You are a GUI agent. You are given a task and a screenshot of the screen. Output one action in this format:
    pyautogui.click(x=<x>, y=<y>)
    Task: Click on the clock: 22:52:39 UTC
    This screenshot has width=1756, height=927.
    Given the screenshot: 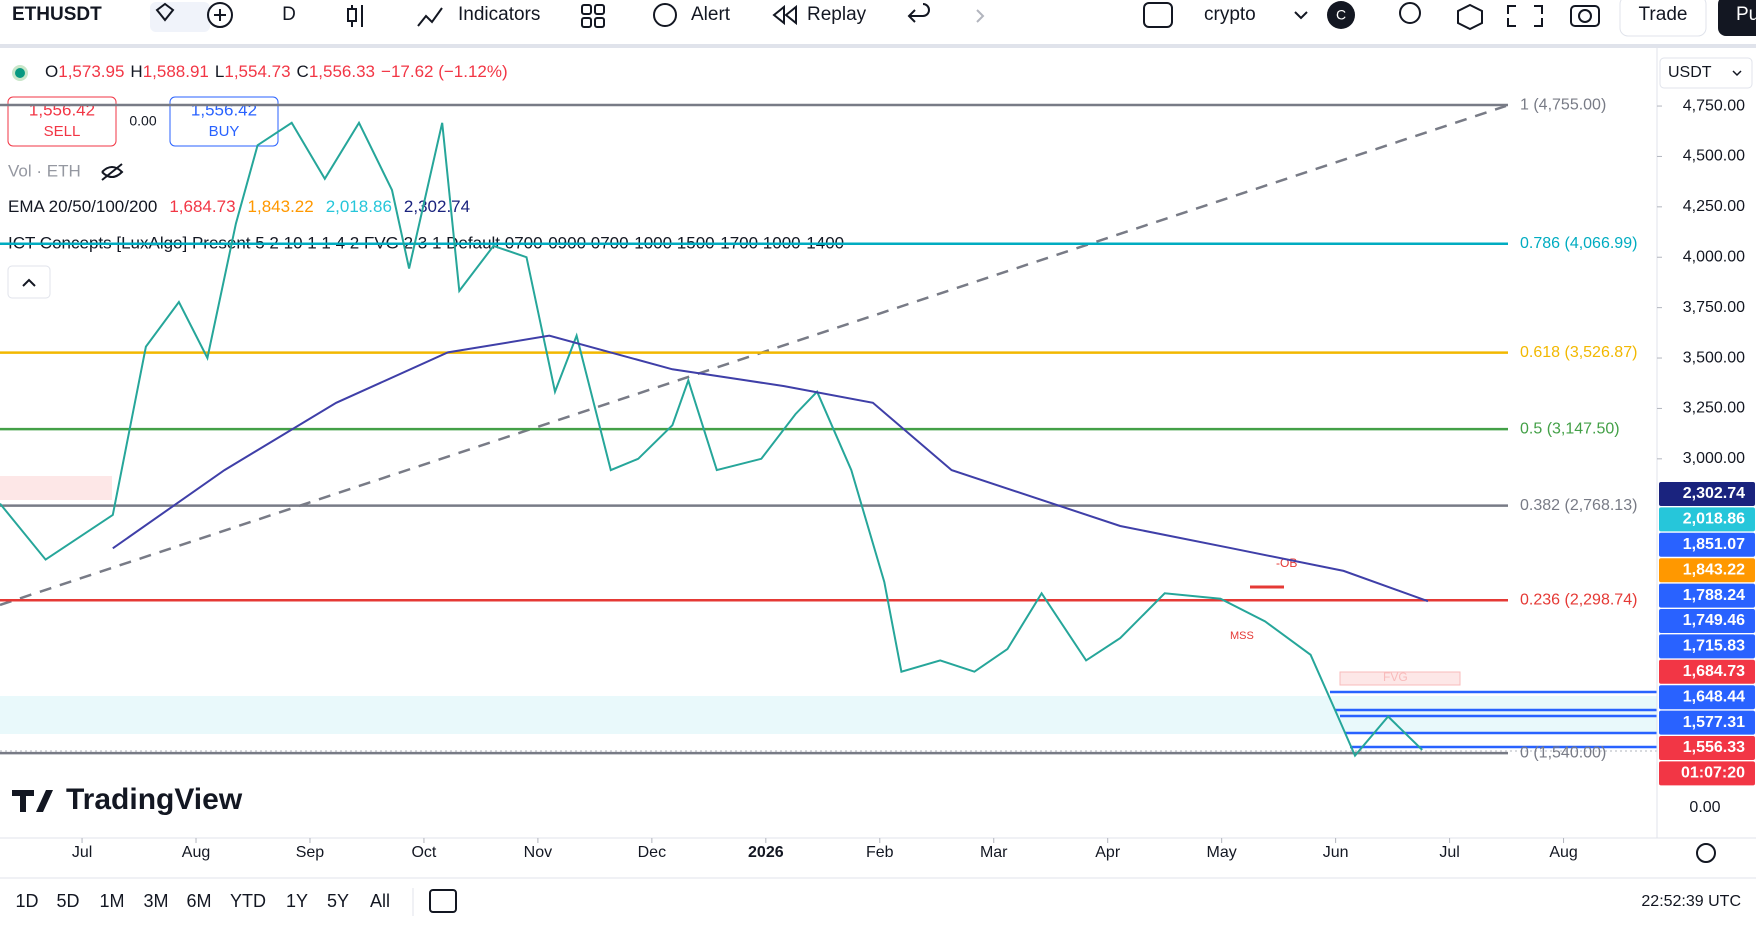 What is the action you would take?
    pyautogui.click(x=1691, y=901)
    